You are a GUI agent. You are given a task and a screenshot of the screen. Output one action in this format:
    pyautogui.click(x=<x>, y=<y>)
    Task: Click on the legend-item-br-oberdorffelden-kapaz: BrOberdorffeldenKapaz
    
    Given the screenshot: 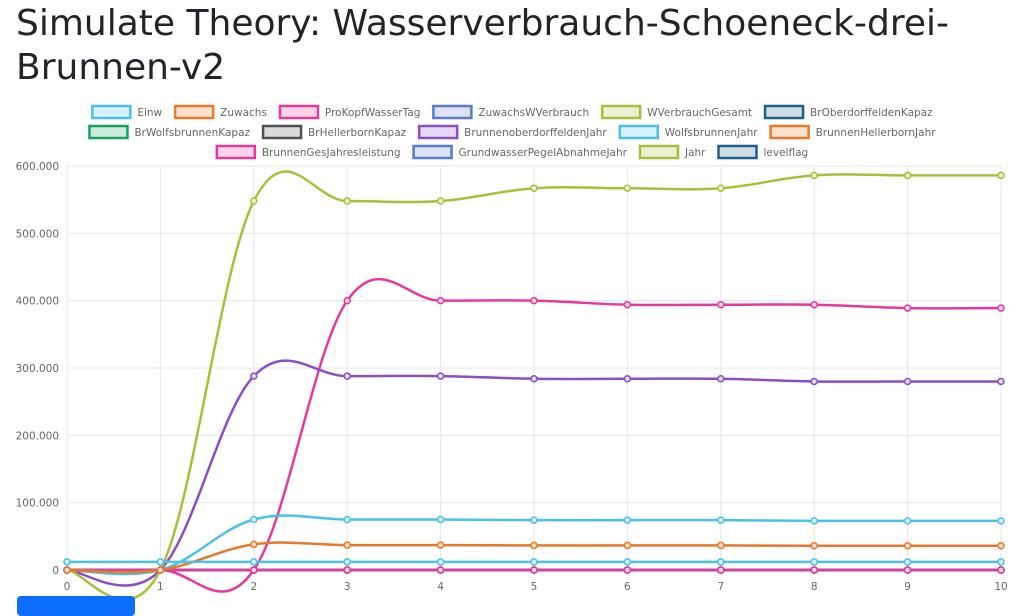 What is the action you would take?
    pyautogui.click(x=848, y=112)
    